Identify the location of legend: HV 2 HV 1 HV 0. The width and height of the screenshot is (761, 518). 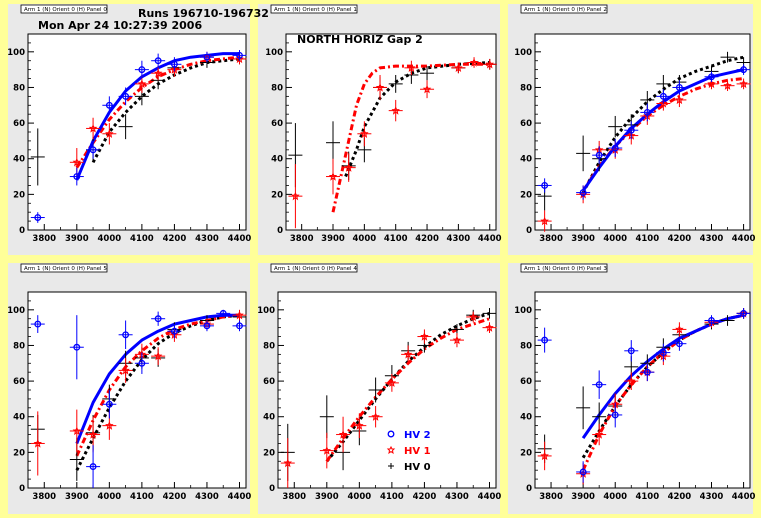
(408, 451).